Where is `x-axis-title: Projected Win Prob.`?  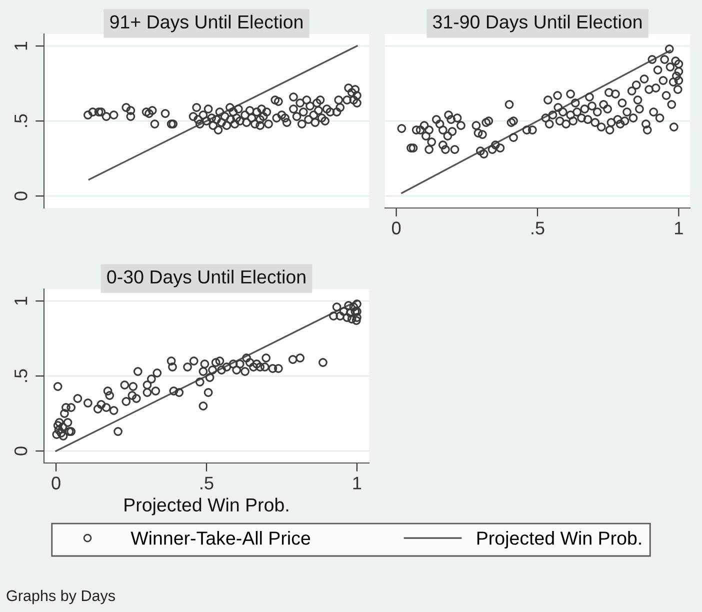
x-axis-title: Projected Win Prob. is located at coordinates (206, 507).